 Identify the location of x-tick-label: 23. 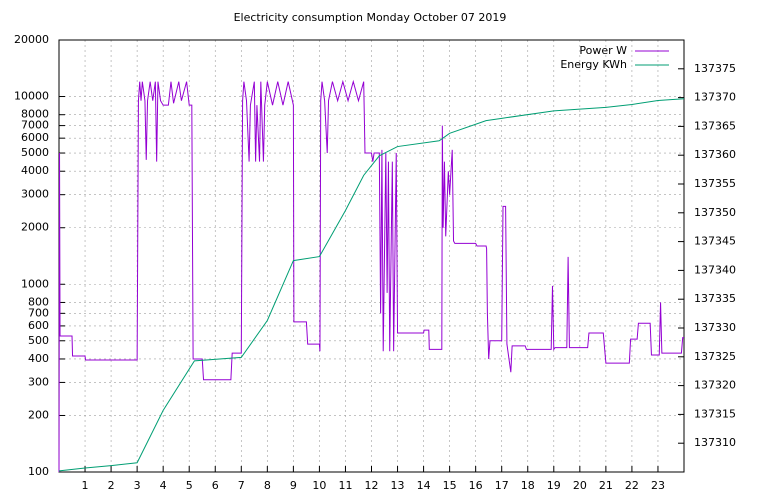
(658, 485).